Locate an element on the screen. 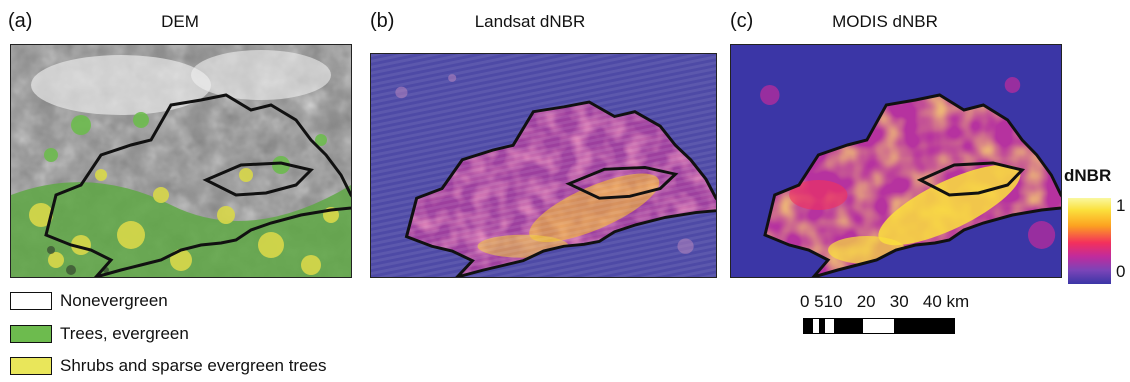 The width and height of the screenshot is (1130, 382). panel-b-label: (b) is located at coordinates (382, 21).